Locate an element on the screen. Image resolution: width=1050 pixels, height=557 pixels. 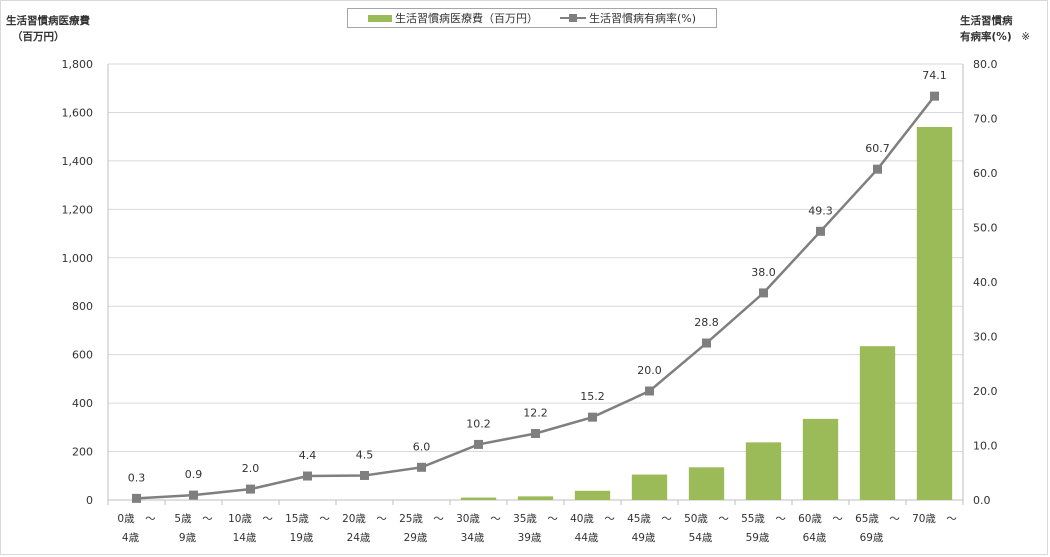
right-tick-label: 80.0 is located at coordinates (985, 64).